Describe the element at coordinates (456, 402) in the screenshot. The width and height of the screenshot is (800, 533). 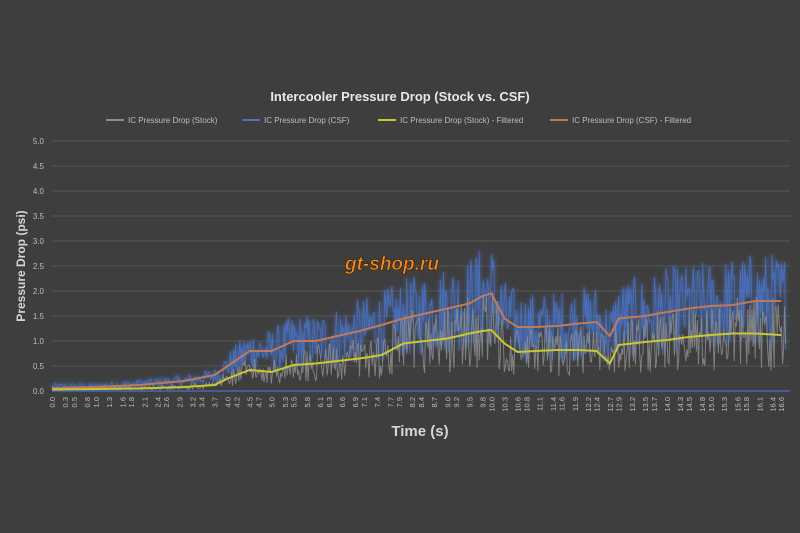
I see `x-tick-label: 9.2` at that location.